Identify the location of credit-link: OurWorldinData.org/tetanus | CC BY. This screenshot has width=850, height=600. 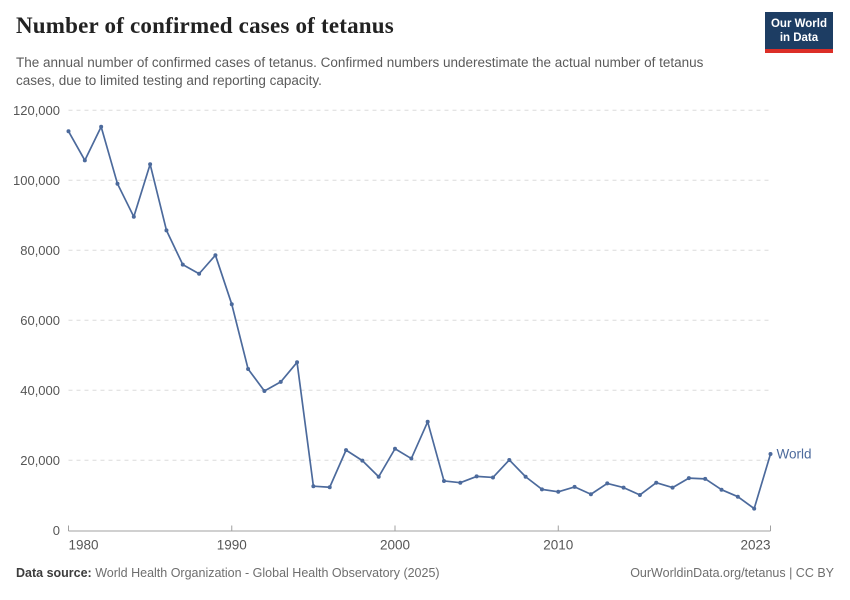
(732, 573).